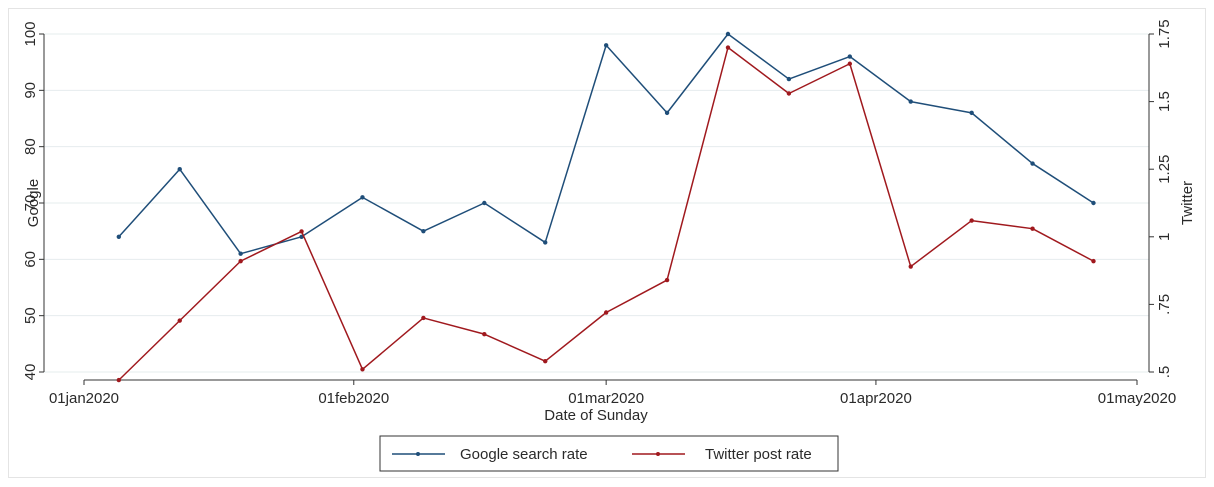 This screenshot has height=487, width=1214. Describe the element at coordinates (596, 415) in the screenshot. I see `x-axis-title: Date of Sunday` at that location.